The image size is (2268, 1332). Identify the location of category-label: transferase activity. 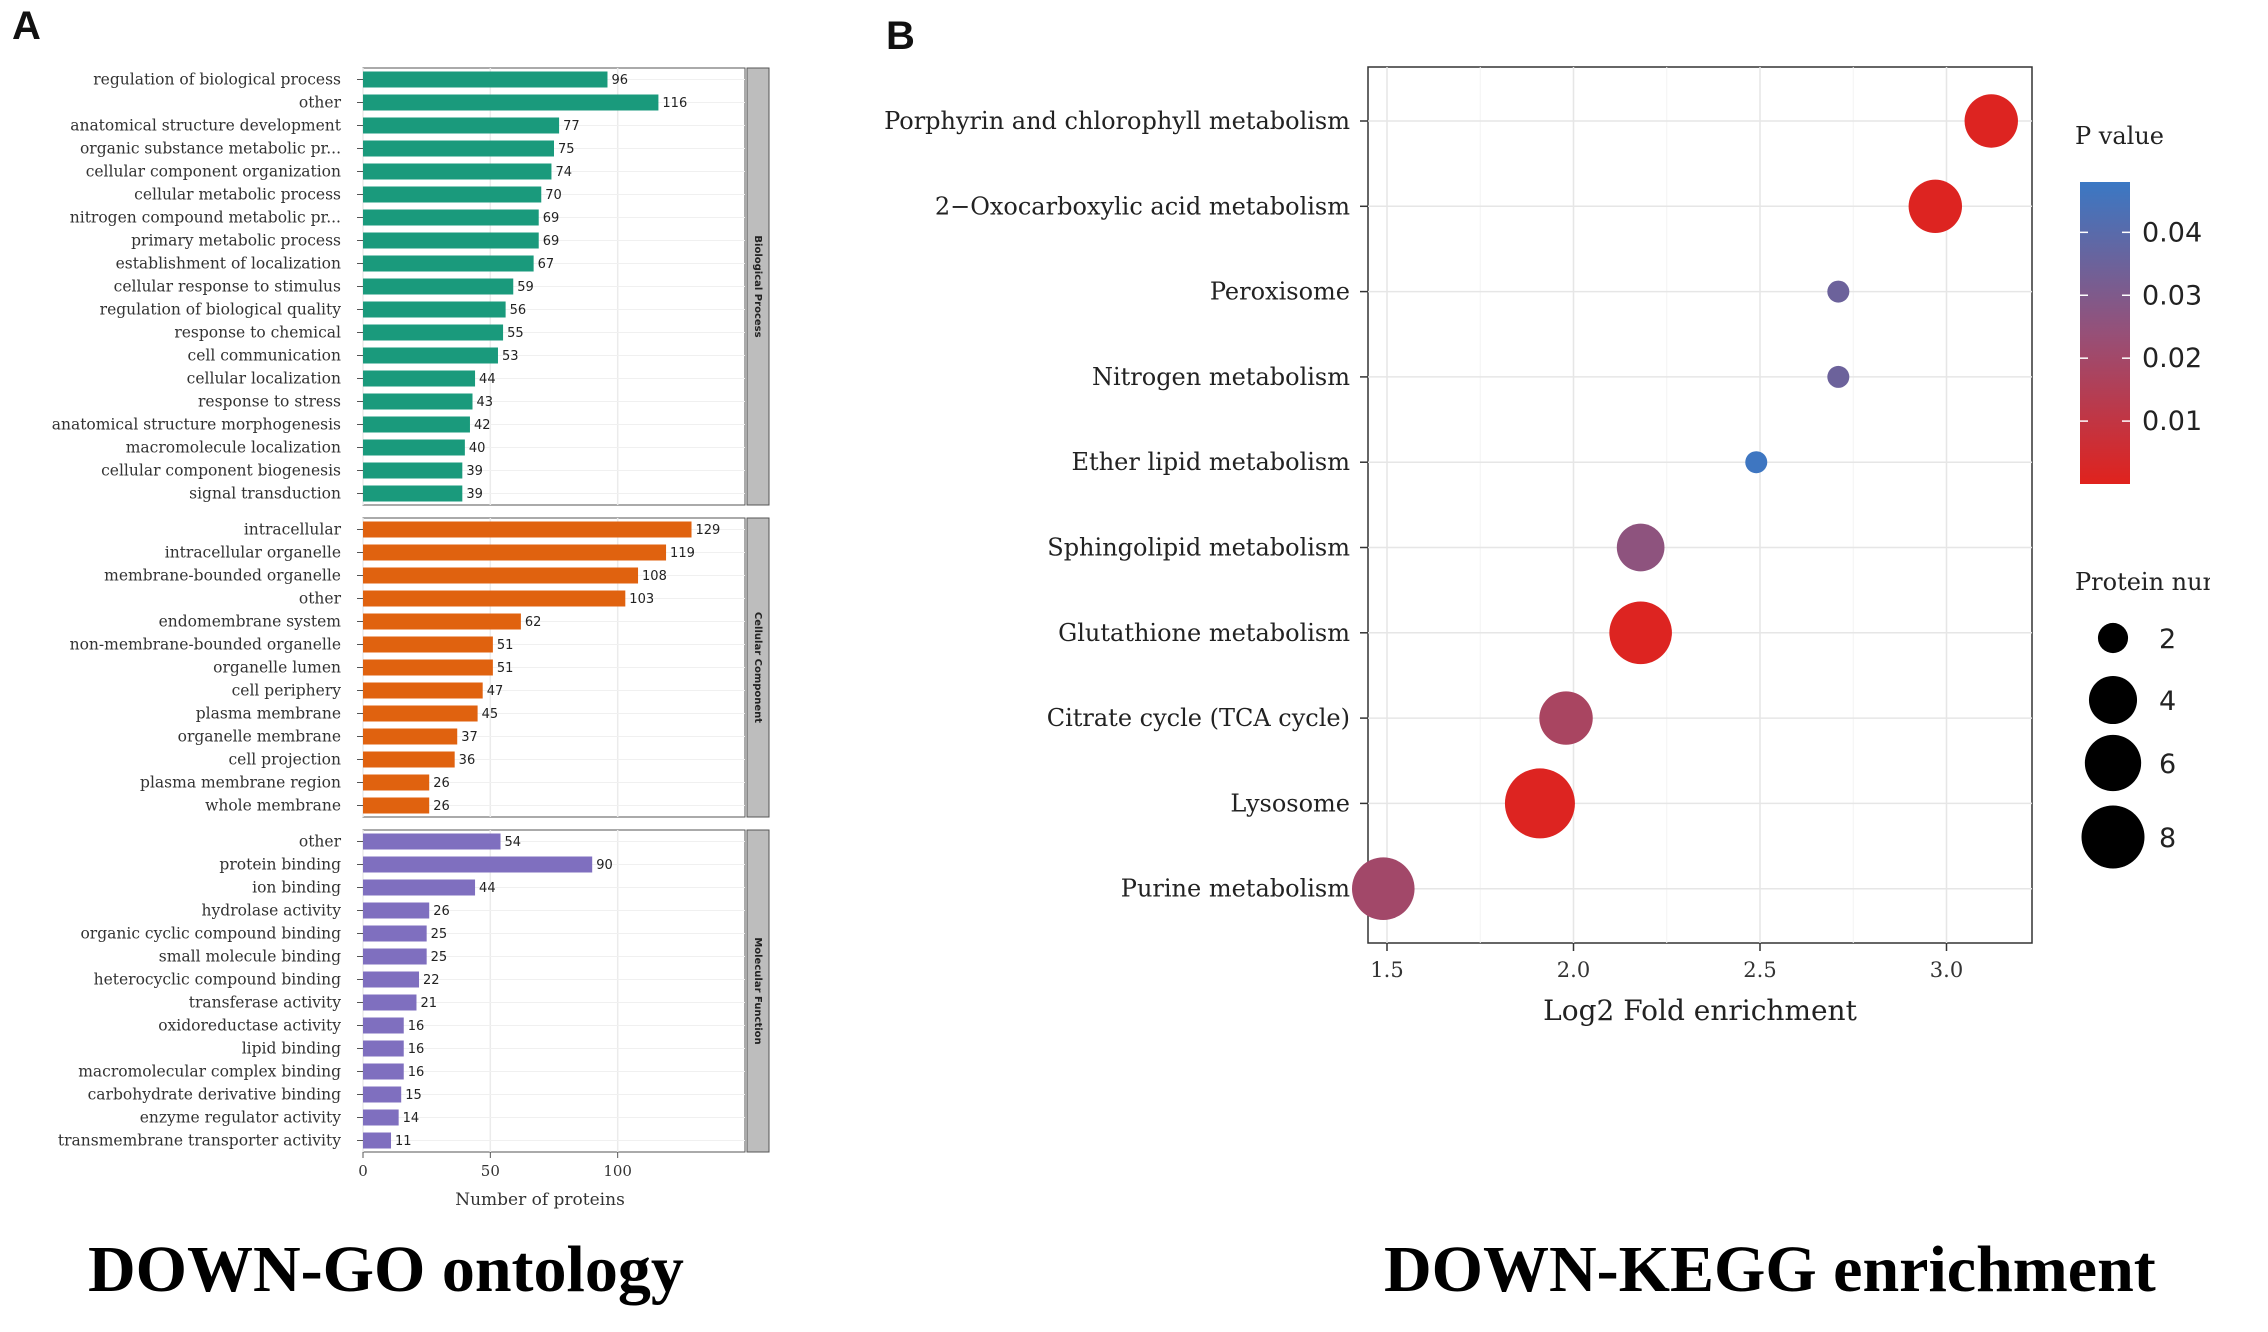
(265, 1003).